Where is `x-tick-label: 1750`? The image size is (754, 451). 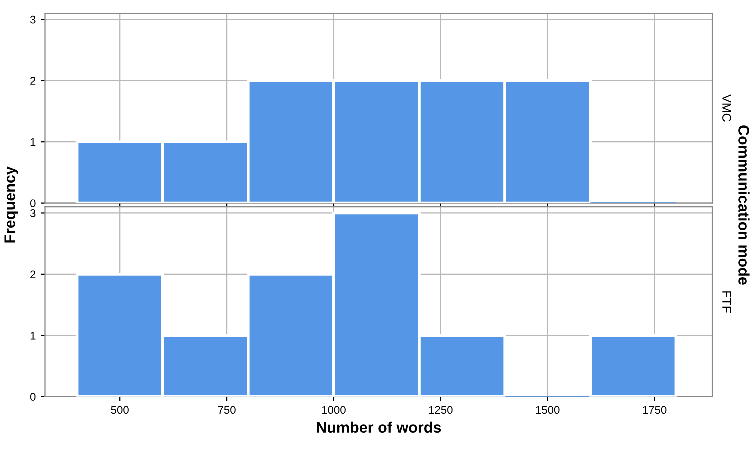
x-tick-label: 1750 is located at coordinates (655, 410).